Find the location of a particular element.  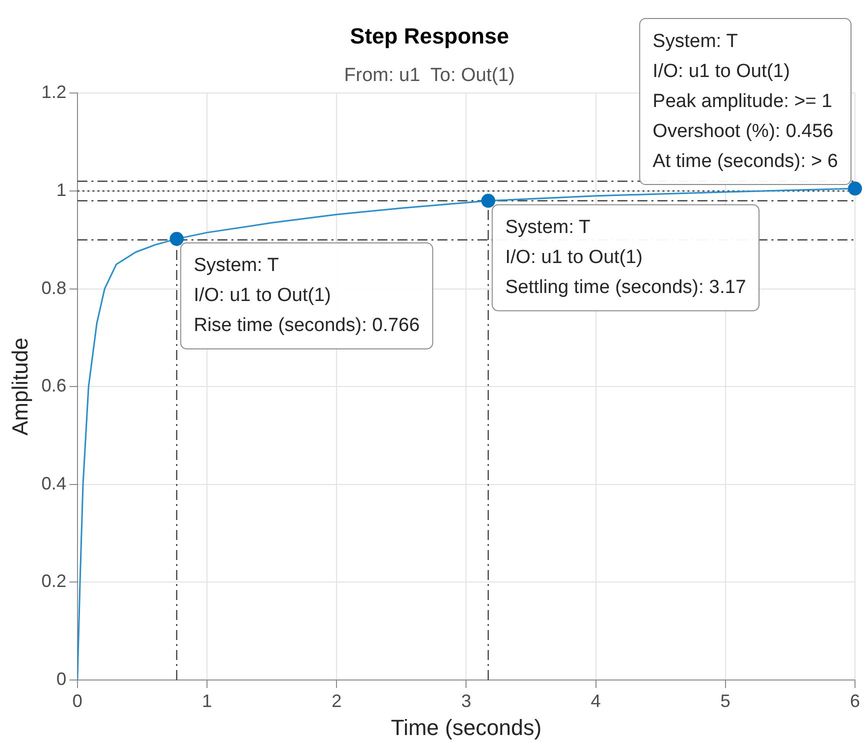

annotation: System: T I/O: u1 to Out(1) Rise time (seconds): 0.766 is located at coordinates (307, 295).